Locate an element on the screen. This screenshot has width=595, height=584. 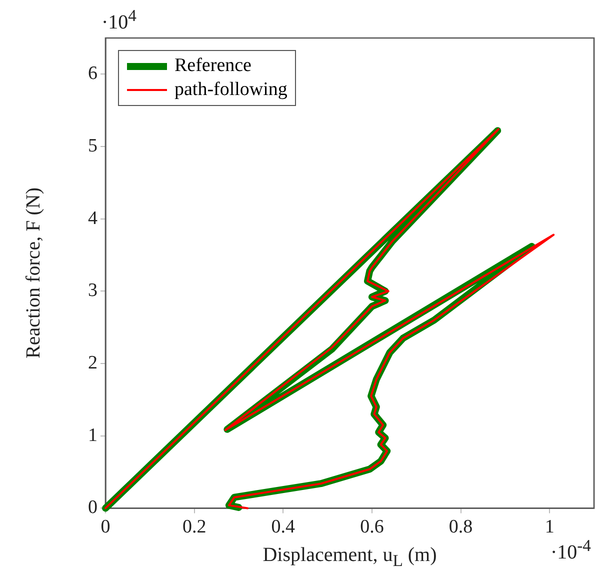
legend-label: Reference is located at coordinates (213, 66).